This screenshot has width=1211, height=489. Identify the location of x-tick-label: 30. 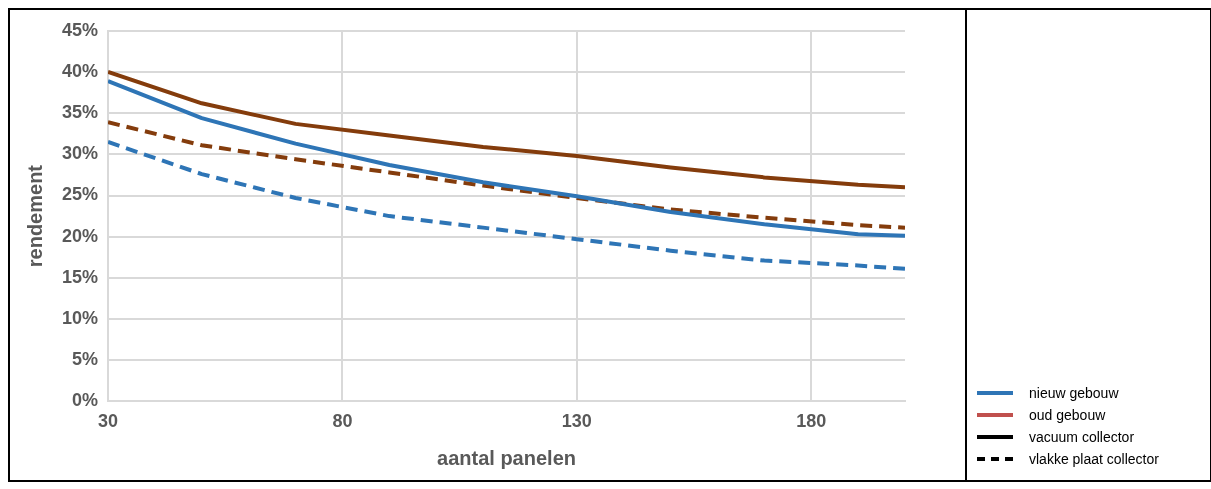
(108, 421).